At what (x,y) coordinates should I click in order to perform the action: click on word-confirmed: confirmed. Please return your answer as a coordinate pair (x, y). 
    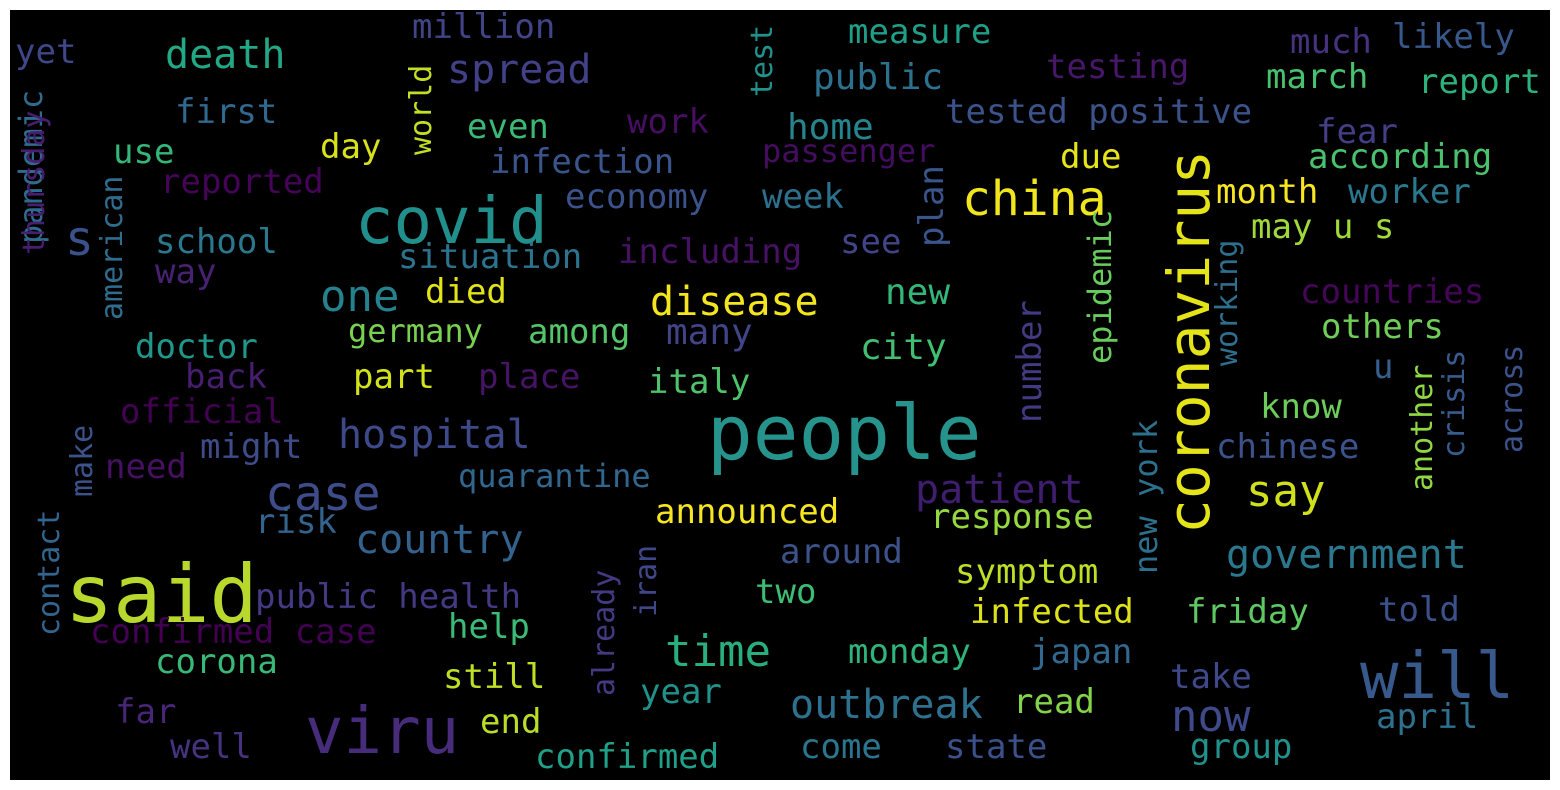
    Looking at the image, I should click on (627, 757).